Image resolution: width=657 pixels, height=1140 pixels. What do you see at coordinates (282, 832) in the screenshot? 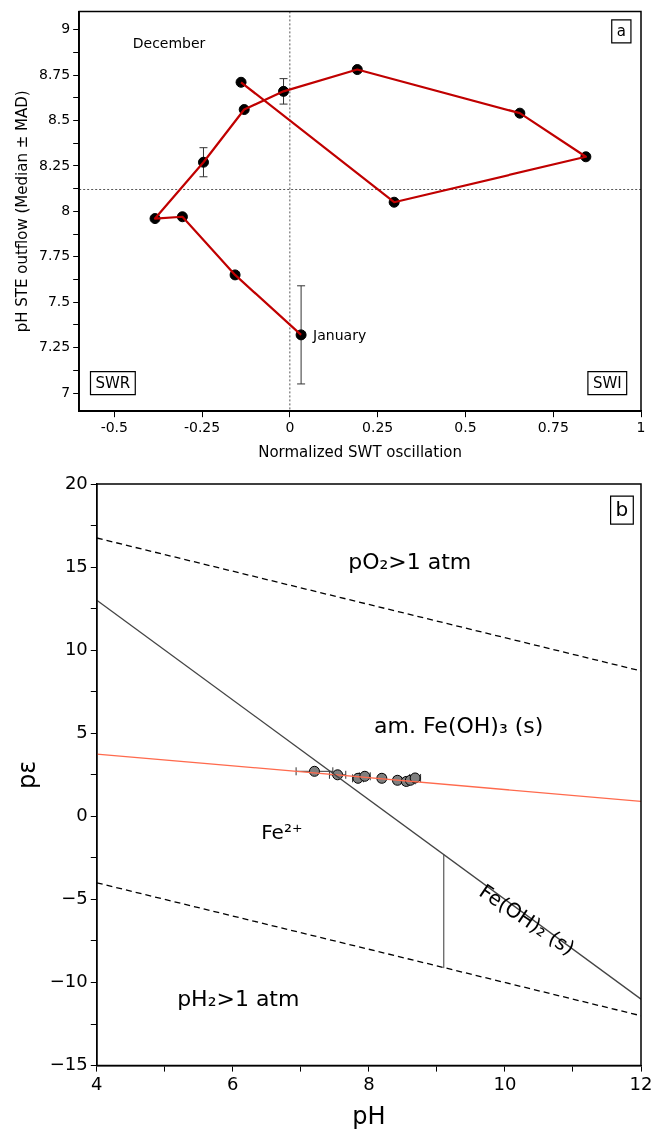
I see `annotation: Fe²⁺` at bounding box center [282, 832].